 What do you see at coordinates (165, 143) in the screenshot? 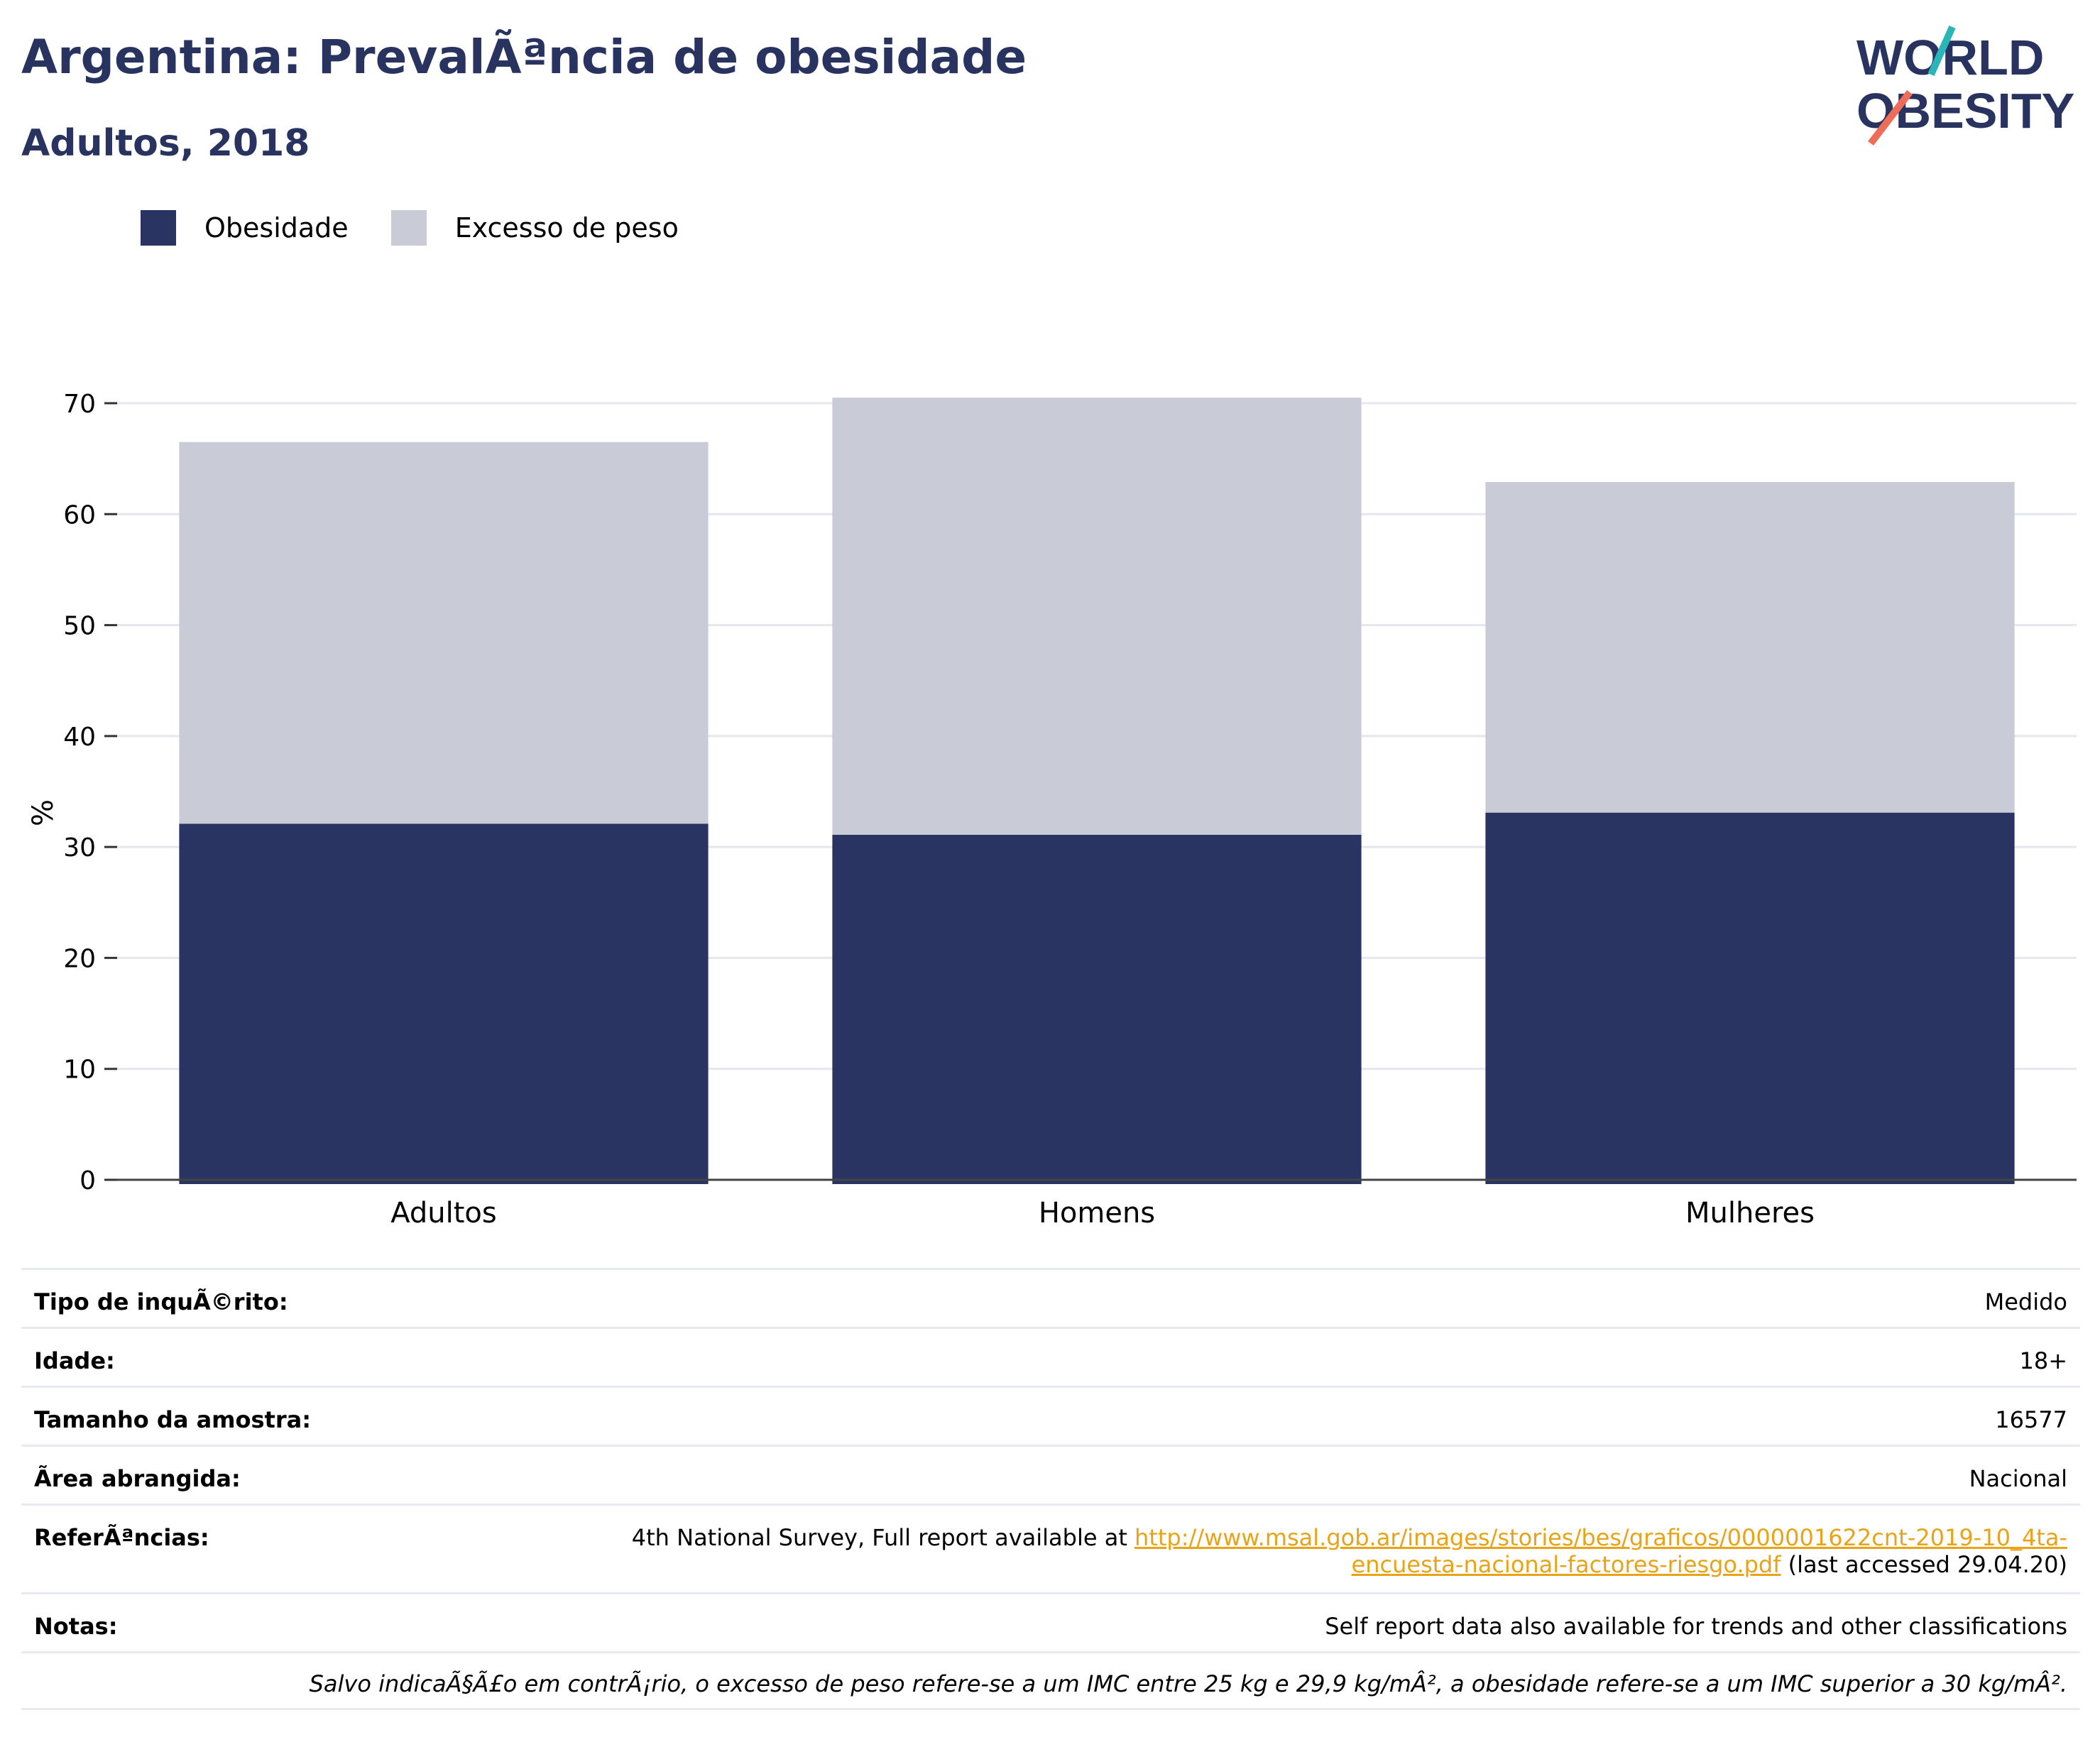
I see `chart-subtitle: Adultos, 2018` at bounding box center [165, 143].